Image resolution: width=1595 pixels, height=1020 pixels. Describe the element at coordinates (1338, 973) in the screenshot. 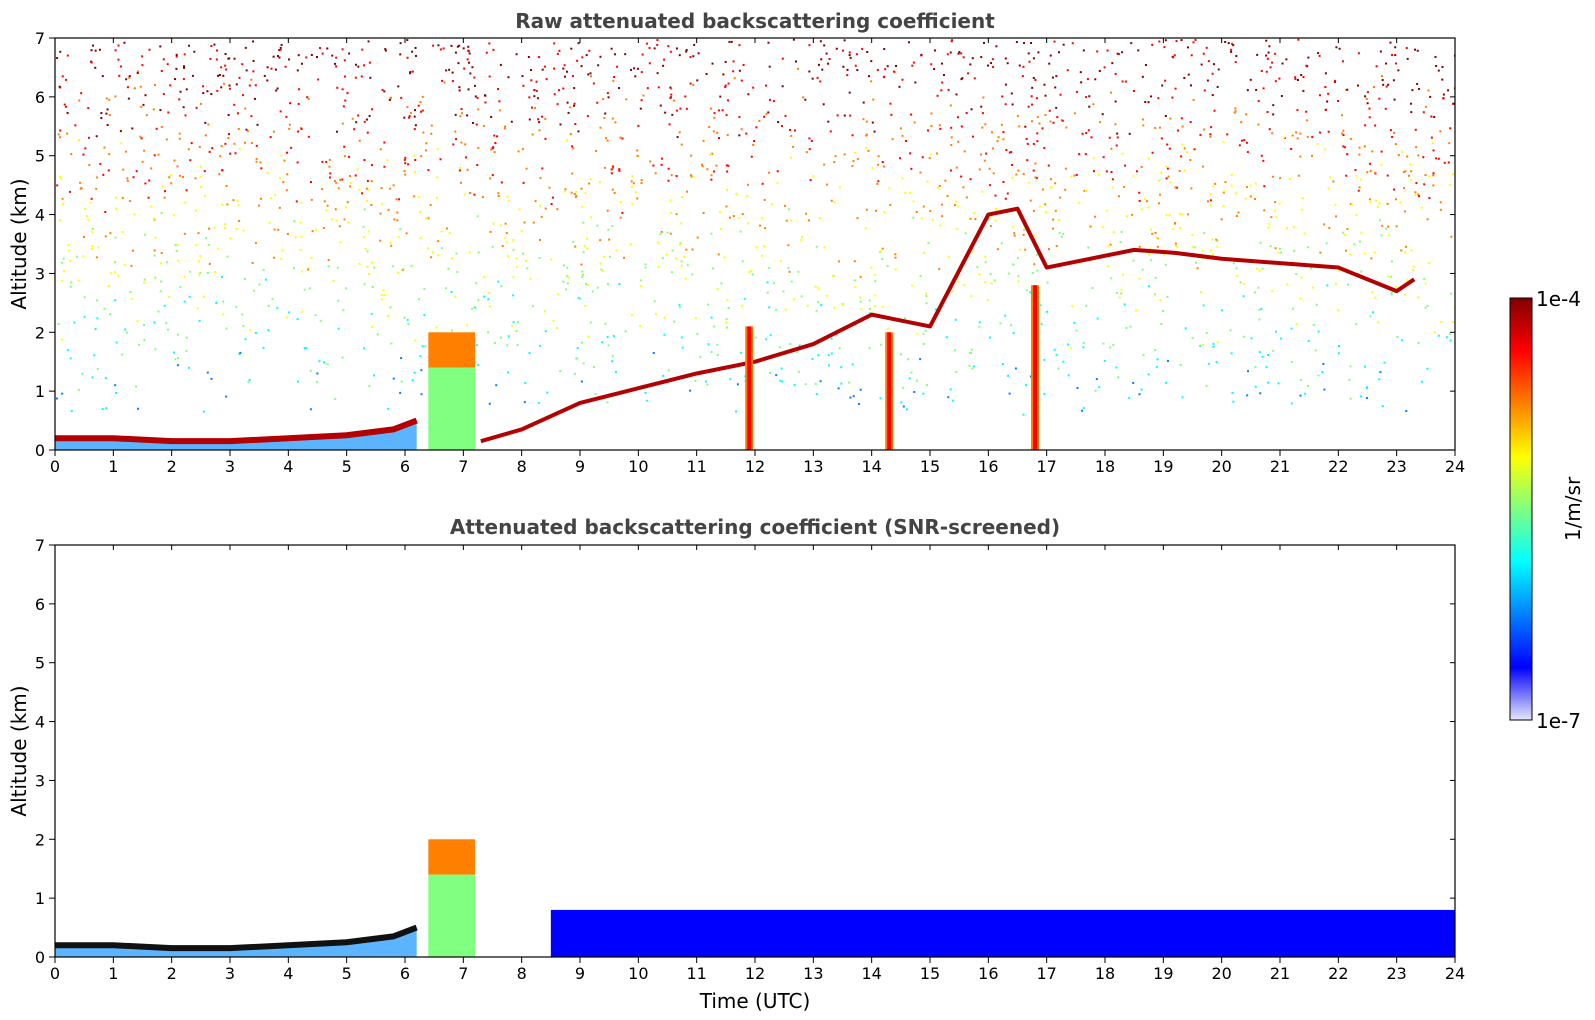

I see `x-tick-label: 22` at that location.